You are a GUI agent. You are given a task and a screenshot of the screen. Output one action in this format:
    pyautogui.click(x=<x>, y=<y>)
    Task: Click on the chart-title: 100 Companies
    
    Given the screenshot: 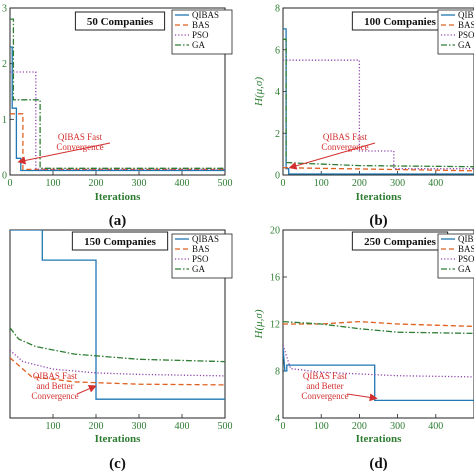 What is the action you would take?
    pyautogui.click(x=400, y=22)
    